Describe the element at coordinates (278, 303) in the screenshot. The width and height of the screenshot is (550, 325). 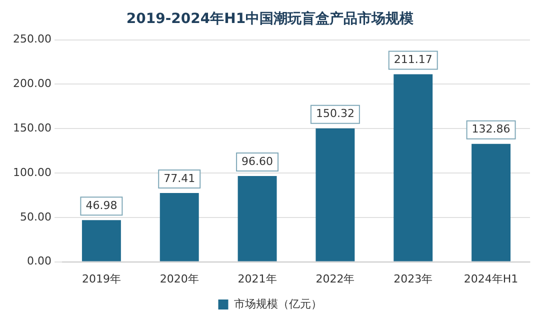
I see `legend-label: 市场规模（亿元）` at that location.